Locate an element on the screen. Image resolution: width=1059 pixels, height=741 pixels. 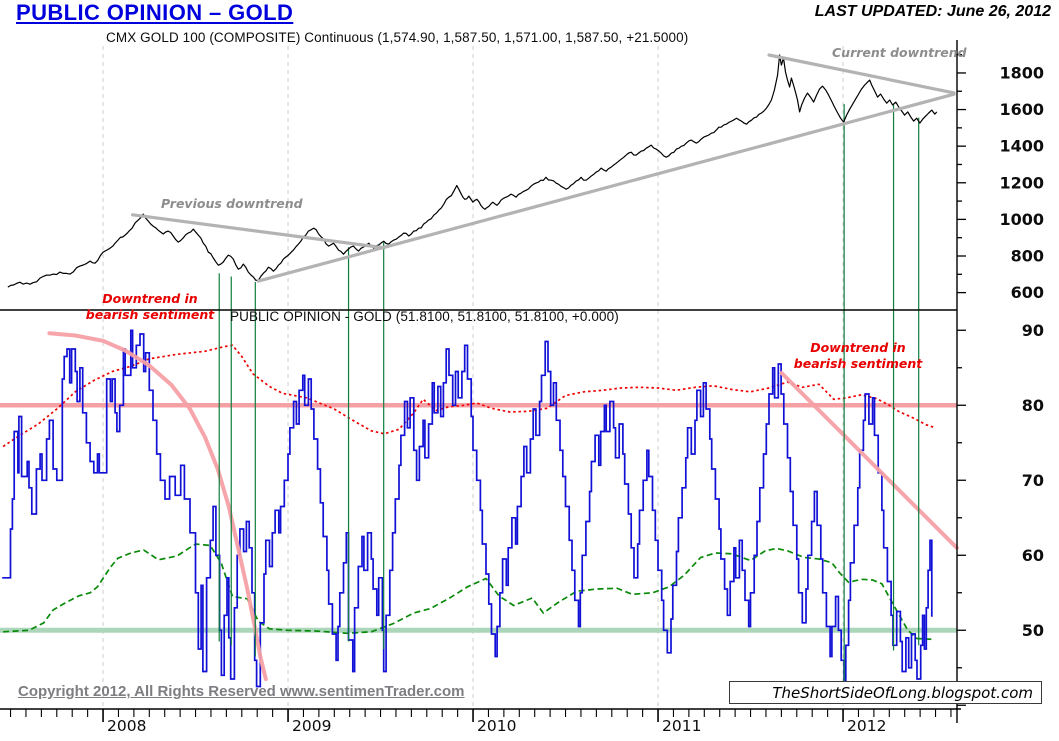
last-updated-label: LAST UPDATED: June 26, 2012 is located at coordinates (932, 11).